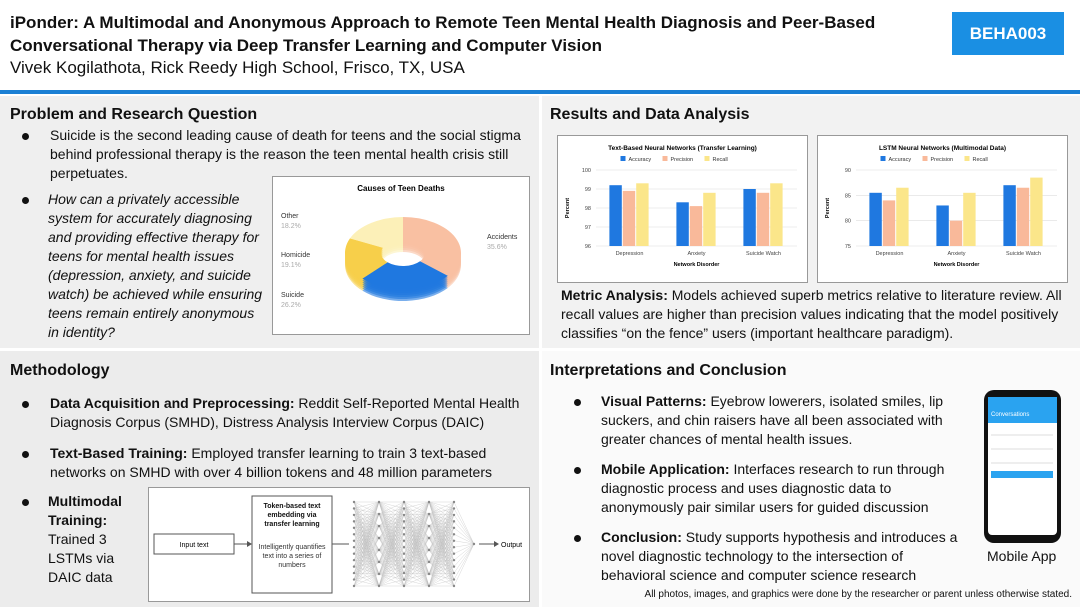  Describe the element at coordinates (511, 545) in the screenshot. I see `output-label: Output` at that location.